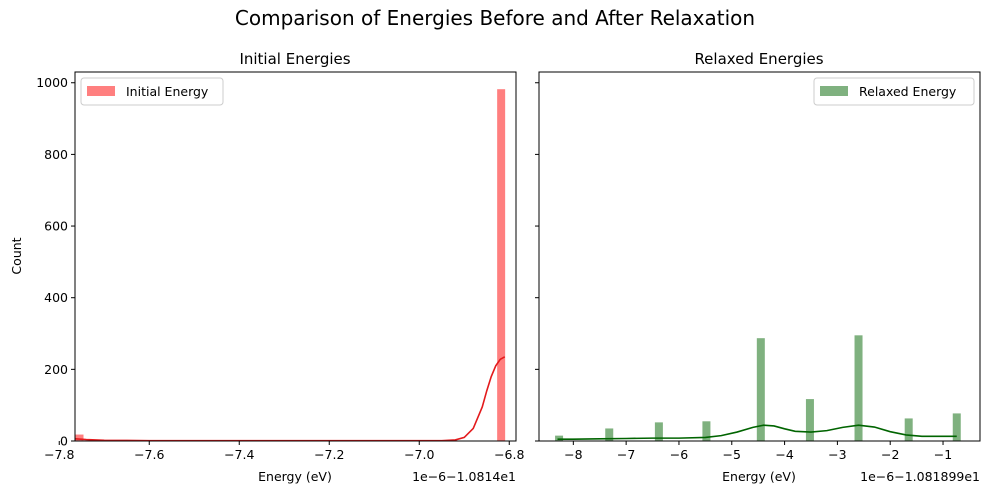 The width and height of the screenshot is (989, 495). What do you see at coordinates (758, 451) in the screenshot?
I see `x-axis-ticks: −8 −7 −6 −5 −4 −3 −2 −1` at bounding box center [758, 451].